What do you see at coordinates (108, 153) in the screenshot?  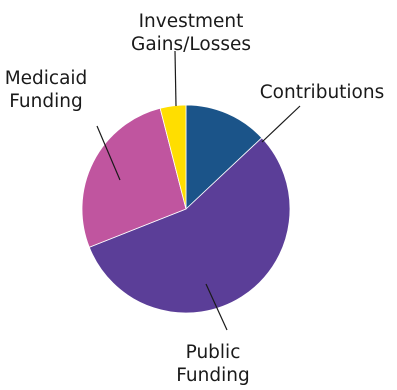 I see `leader-line-medicaid-funding` at bounding box center [108, 153].